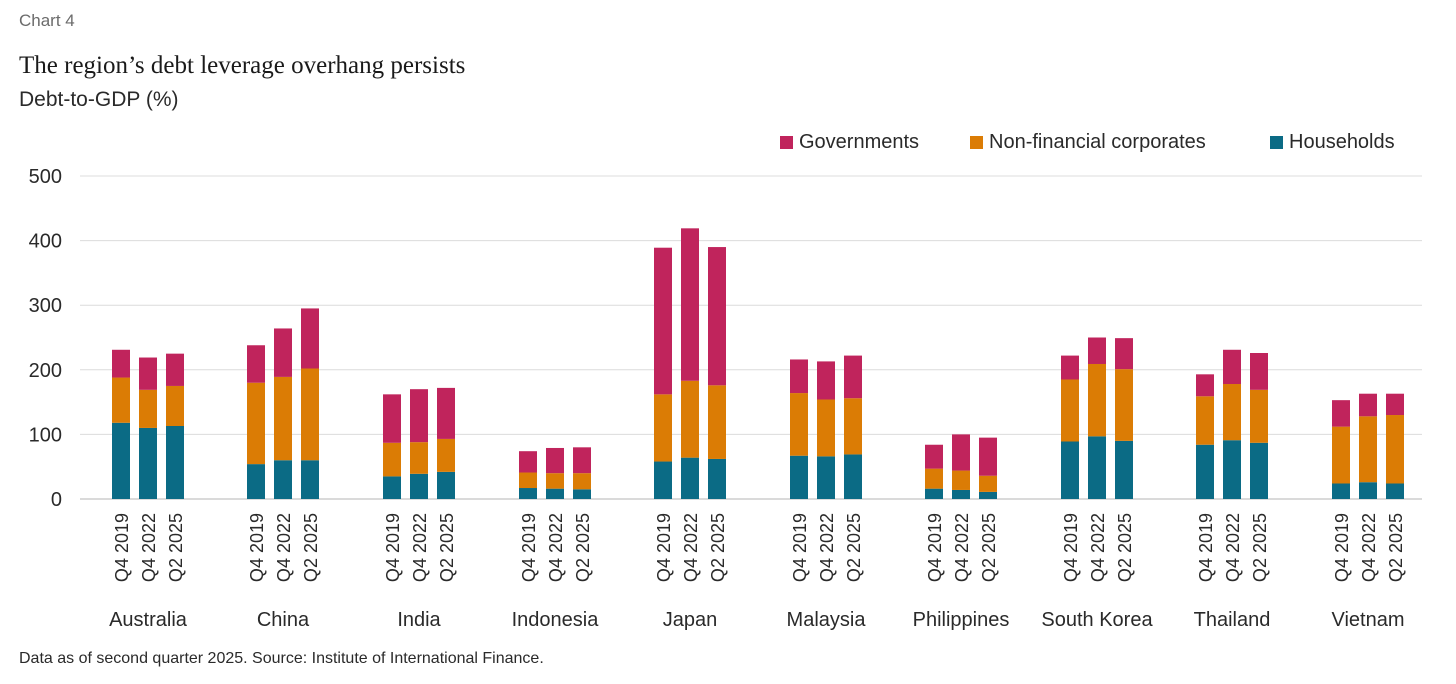 Image resolution: width=1456 pixels, height=684 pixels. I want to click on period-label-philippines-q2-2025: Q2 2025, so click(989, 547).